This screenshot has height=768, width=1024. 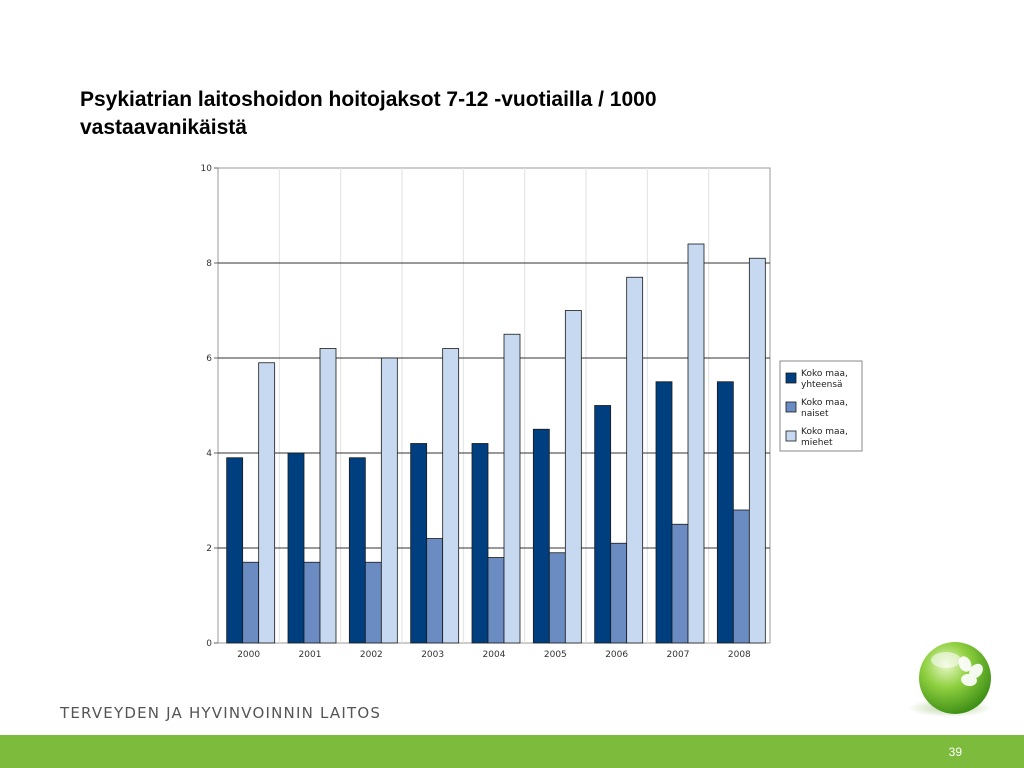 What do you see at coordinates (678, 655) in the screenshot?
I see `x-tick-label: 2007` at bounding box center [678, 655].